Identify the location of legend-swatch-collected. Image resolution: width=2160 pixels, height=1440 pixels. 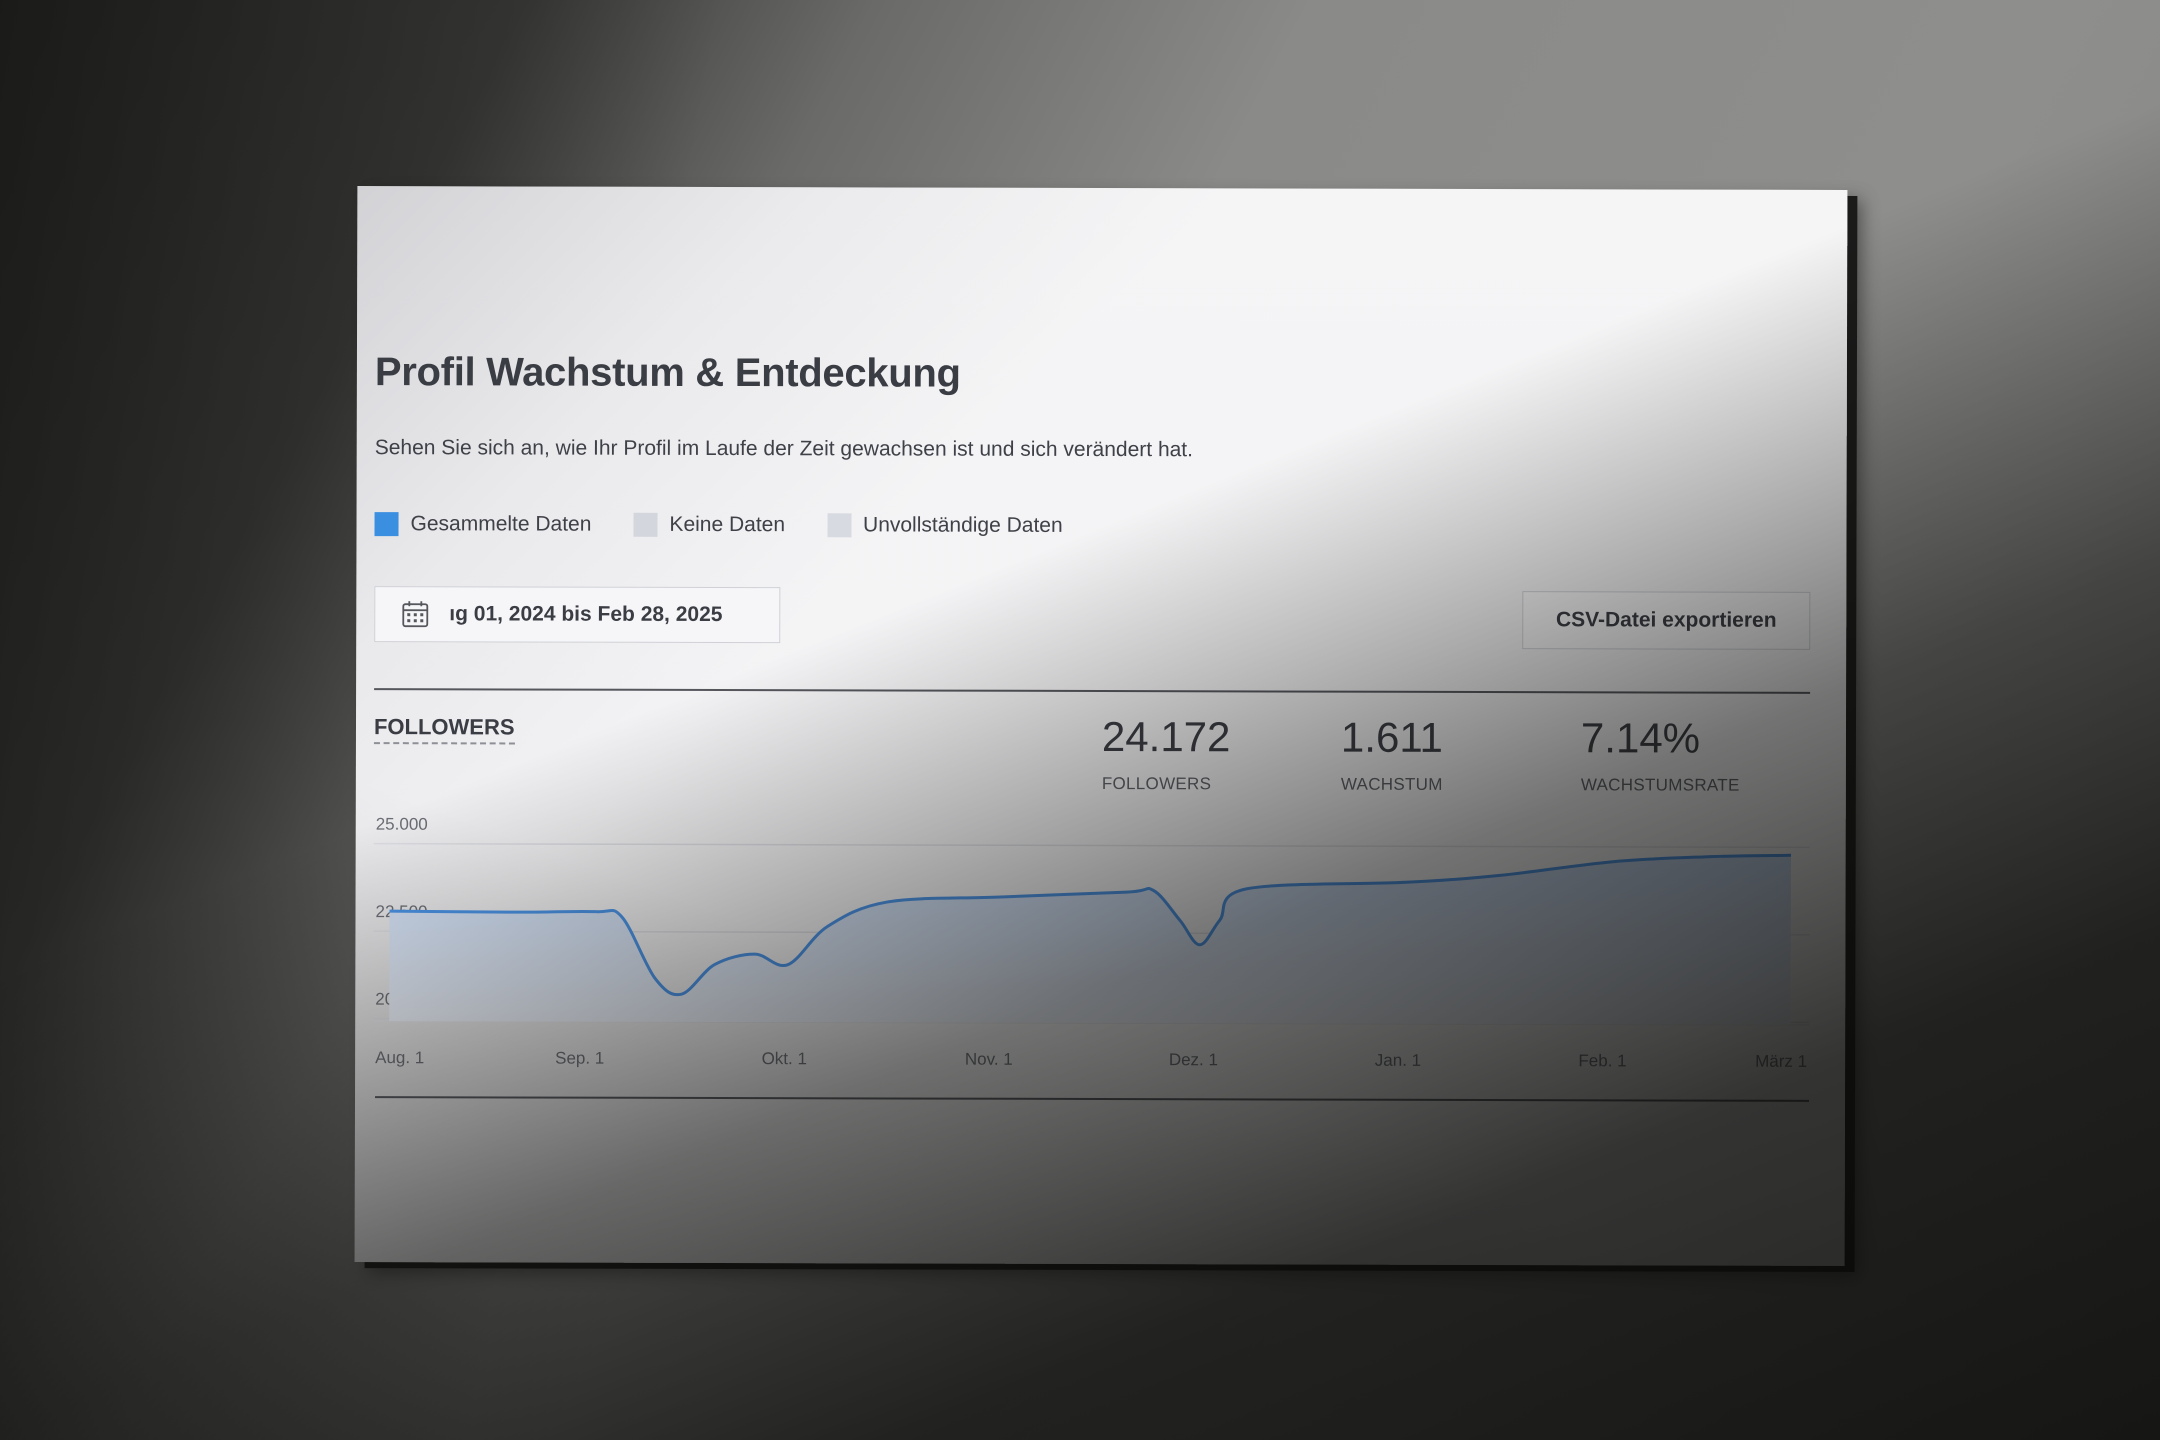
(386, 524).